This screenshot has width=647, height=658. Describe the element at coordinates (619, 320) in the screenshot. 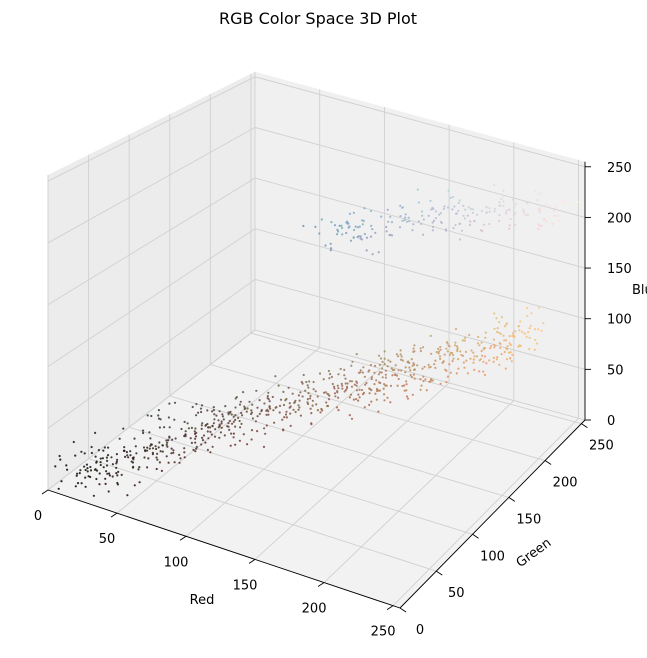

I see `blue-tick-label: 100` at that location.